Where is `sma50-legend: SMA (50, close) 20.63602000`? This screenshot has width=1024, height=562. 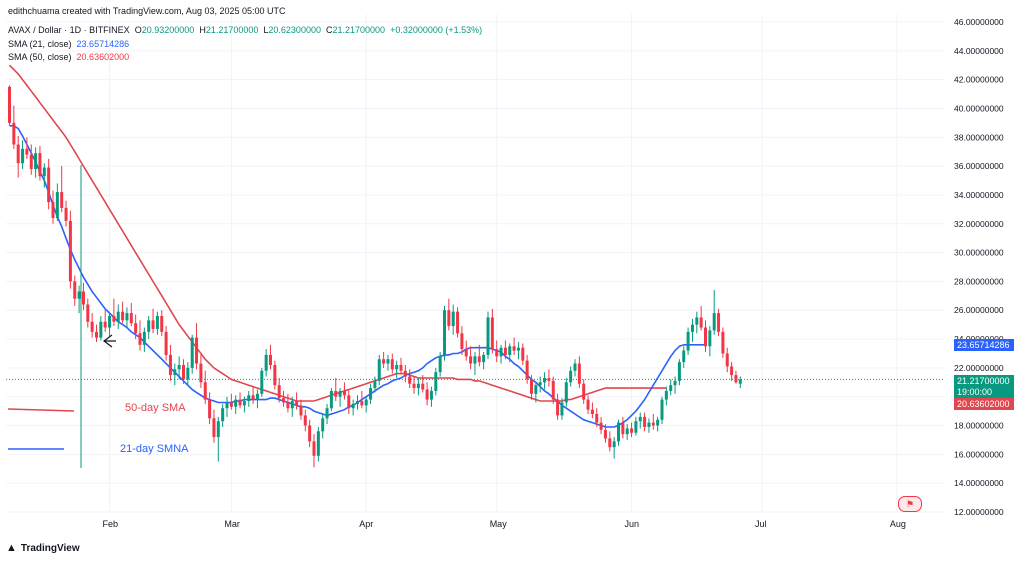 sma50-legend: SMA (50, close) 20.63602000 is located at coordinates (68, 57).